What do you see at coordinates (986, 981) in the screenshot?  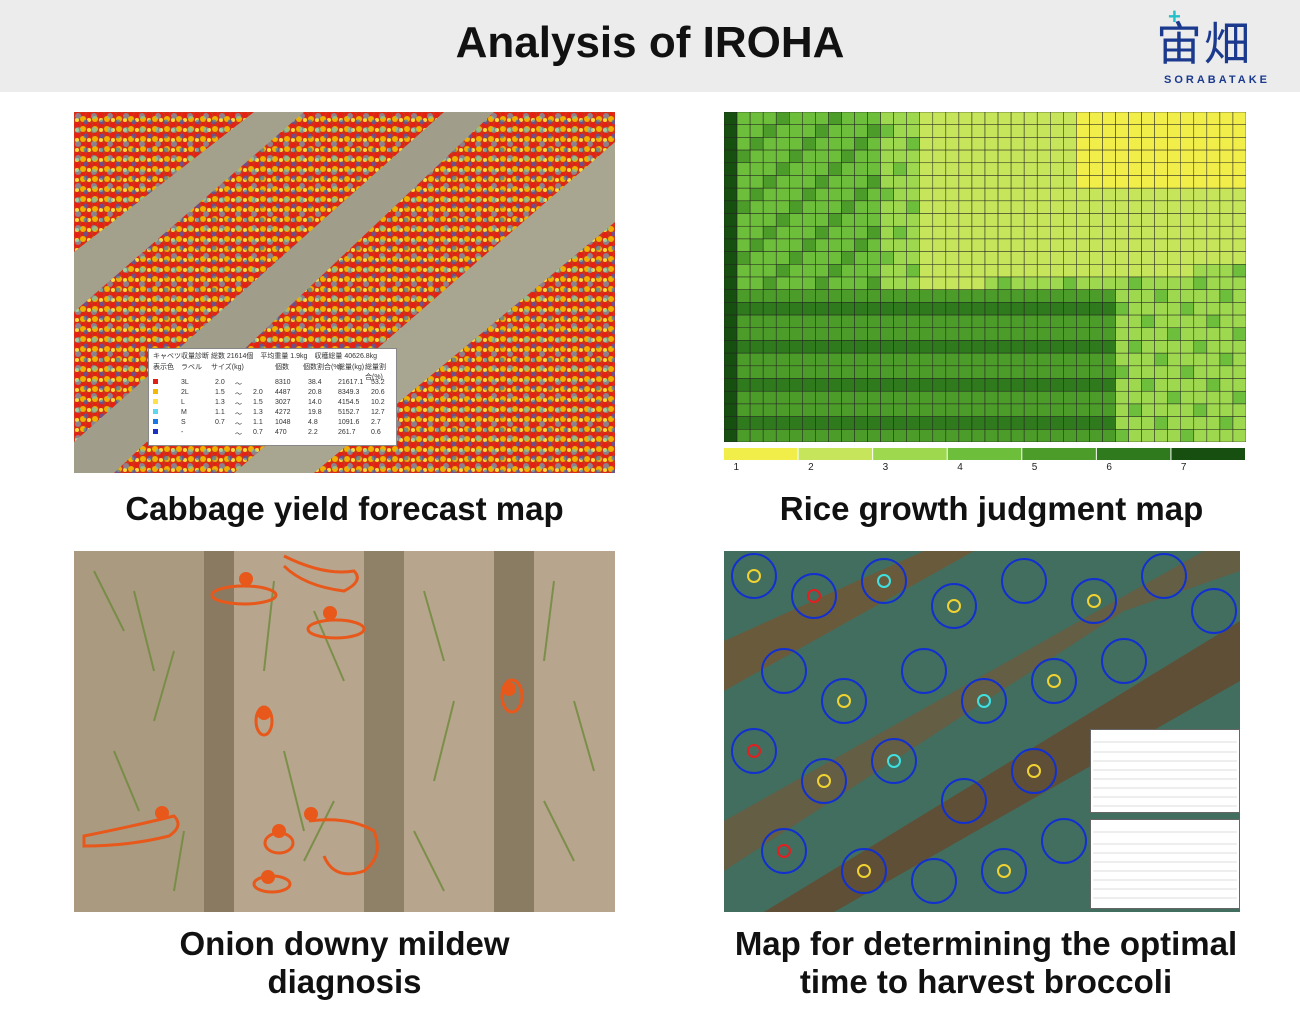 I see `caption-broccoli-line2: time to harvest broccoli` at bounding box center [986, 981].